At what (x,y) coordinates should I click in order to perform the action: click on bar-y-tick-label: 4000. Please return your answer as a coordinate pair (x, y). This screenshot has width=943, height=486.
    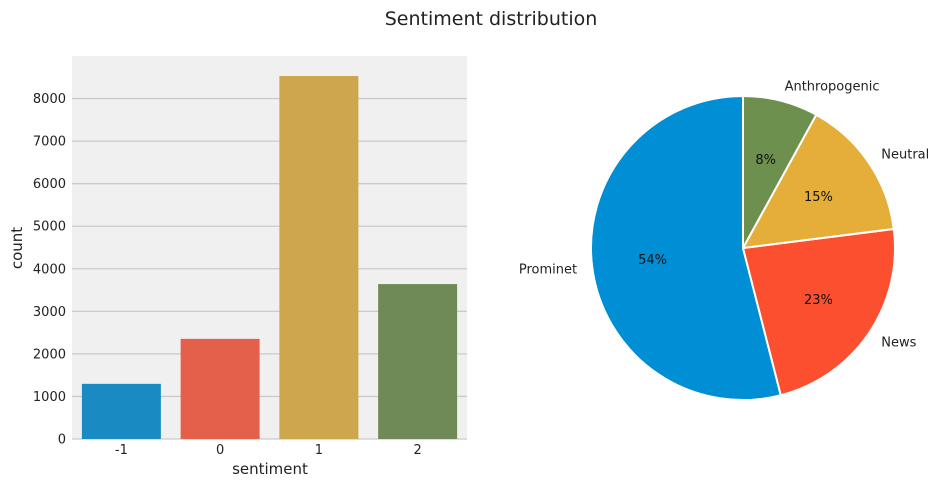
    Looking at the image, I should click on (49, 269).